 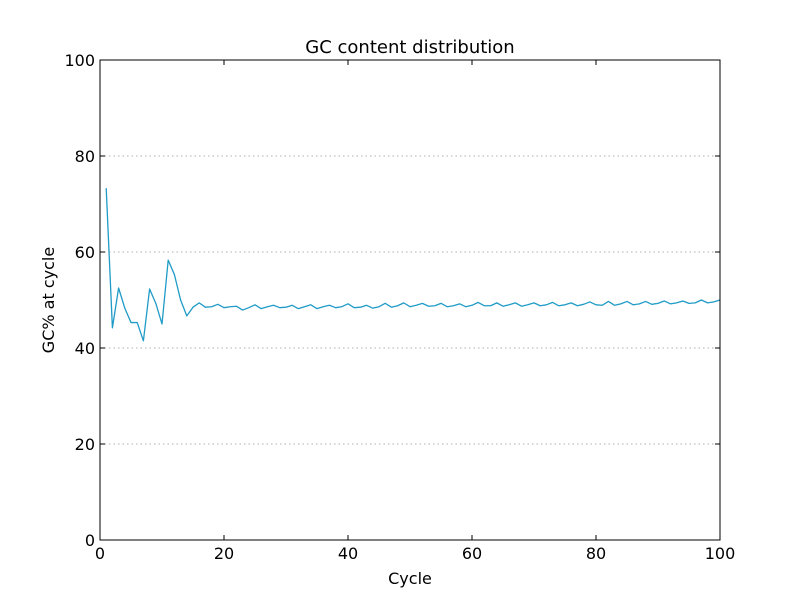 I want to click on y-axis-label: GC% at cycle, so click(x=48, y=300).